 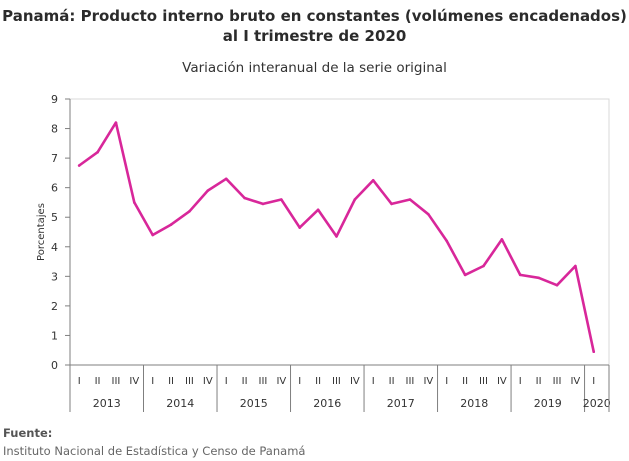 What do you see at coordinates (597, 403) in the screenshot?
I see `year-label: 2020` at bounding box center [597, 403].